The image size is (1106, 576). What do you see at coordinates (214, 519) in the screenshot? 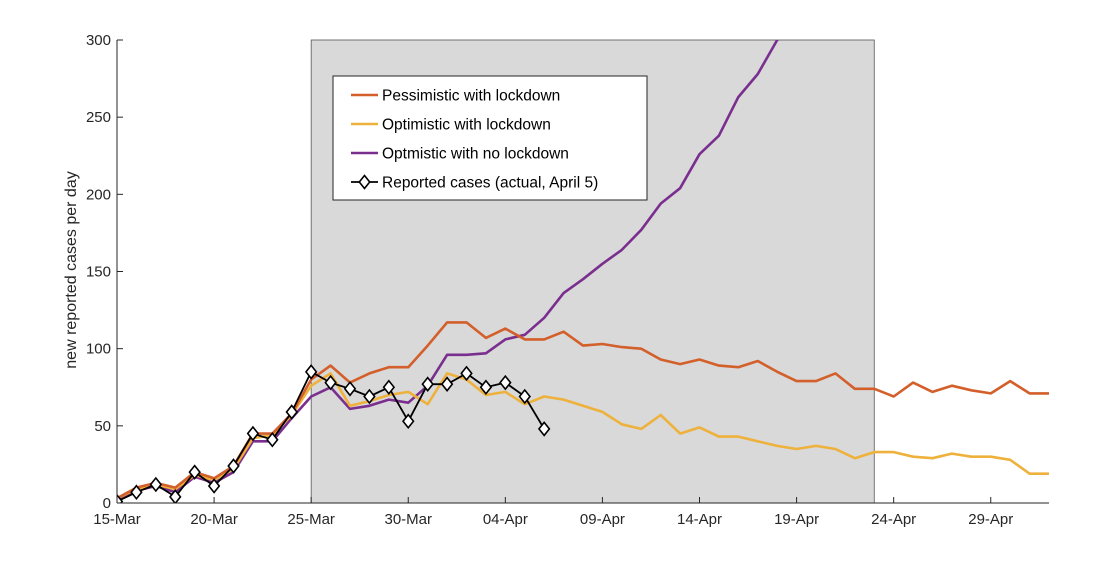
I see `x-tick-label: 20-Mar` at bounding box center [214, 519].